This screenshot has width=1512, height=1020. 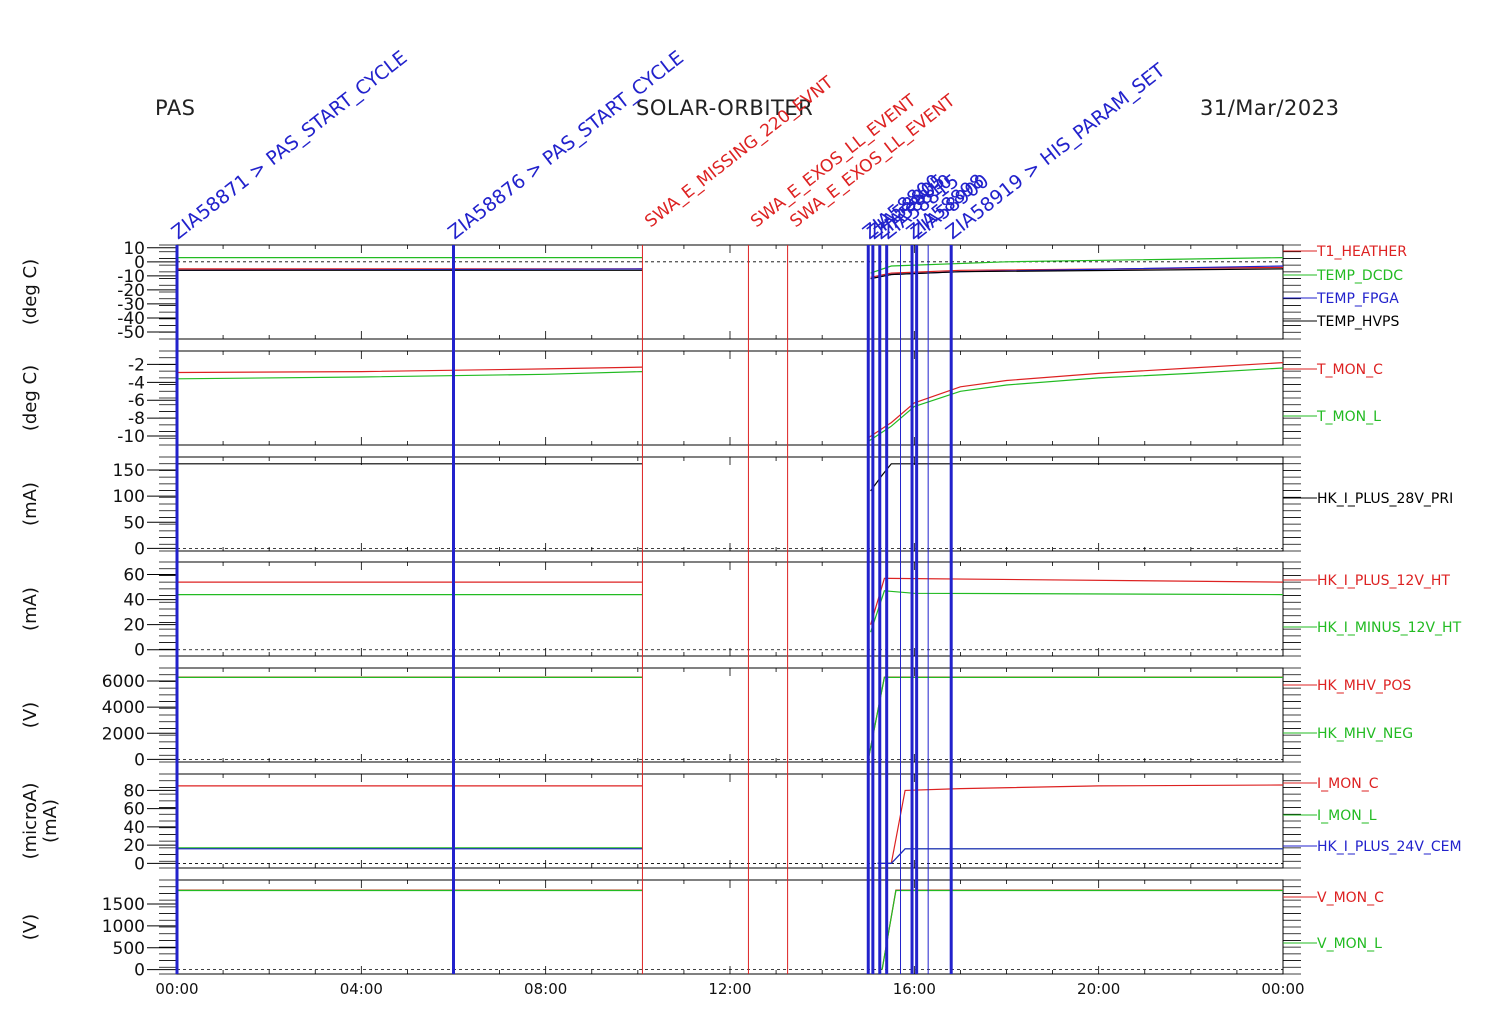 I want to click on legend-hk_mhv_pos: HK_MHV_POS, so click(x=1364, y=686).